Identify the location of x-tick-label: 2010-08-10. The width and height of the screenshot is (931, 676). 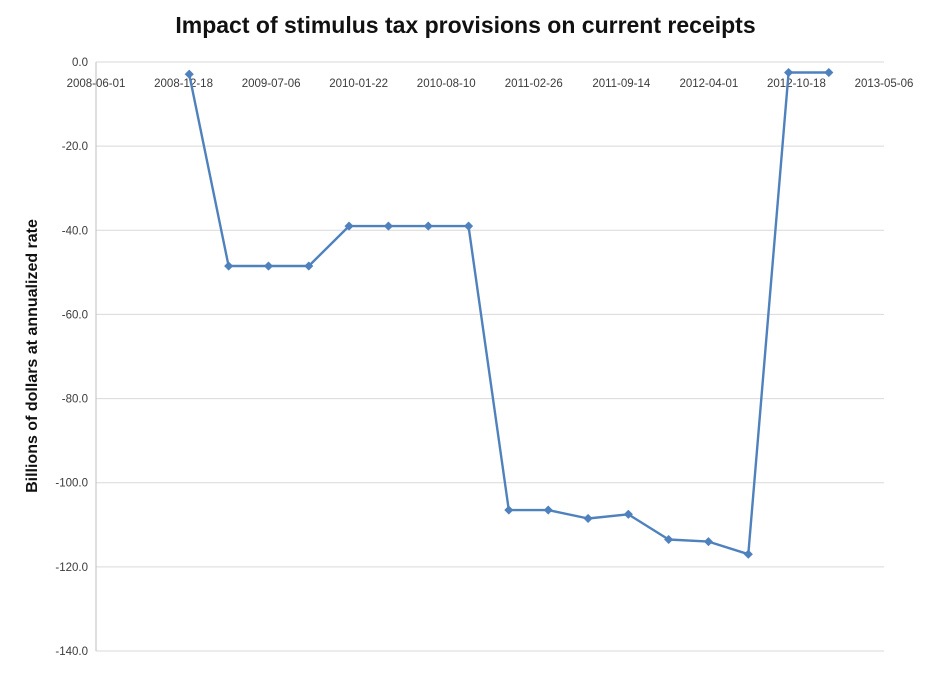
(446, 84).